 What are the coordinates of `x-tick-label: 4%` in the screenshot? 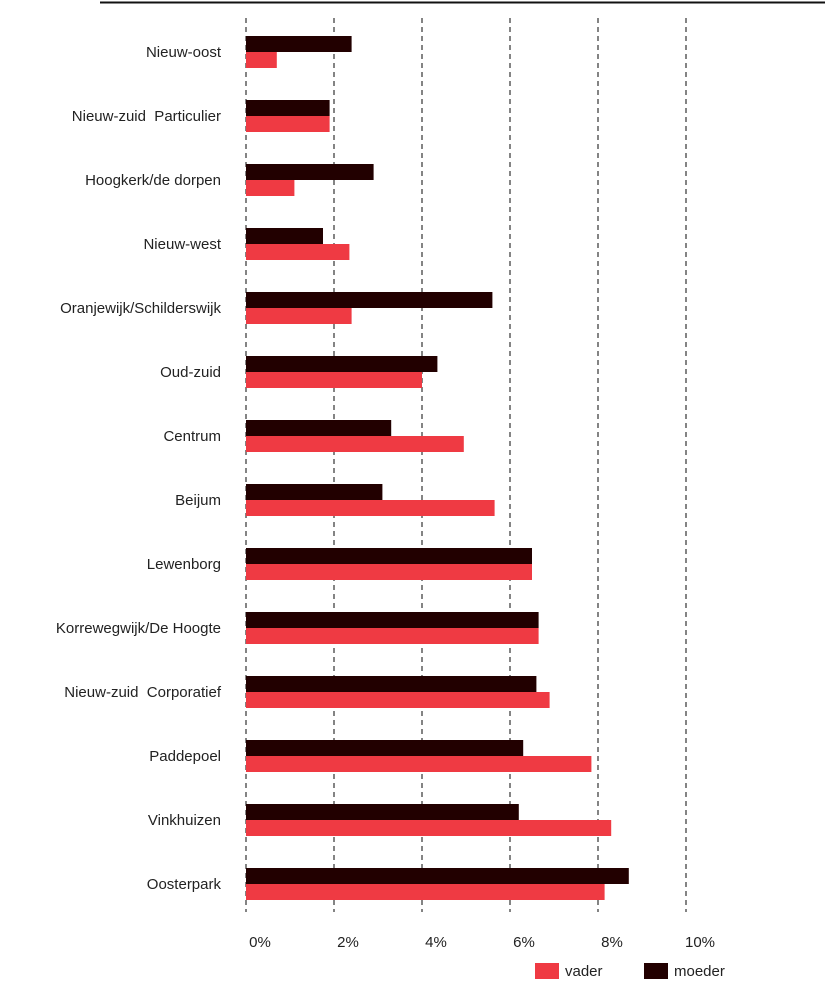 It's located at (436, 942).